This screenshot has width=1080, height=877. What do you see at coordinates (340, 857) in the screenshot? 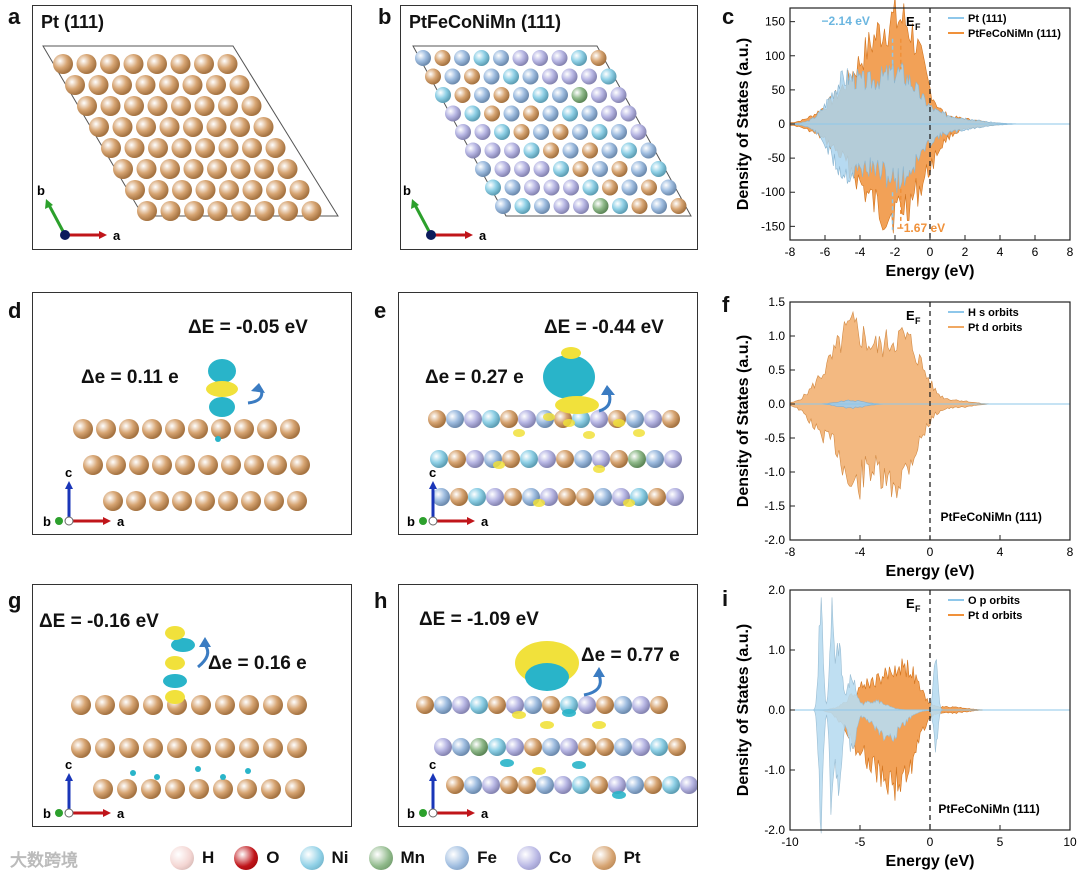
I see `legend-label: Ni` at bounding box center [340, 857].